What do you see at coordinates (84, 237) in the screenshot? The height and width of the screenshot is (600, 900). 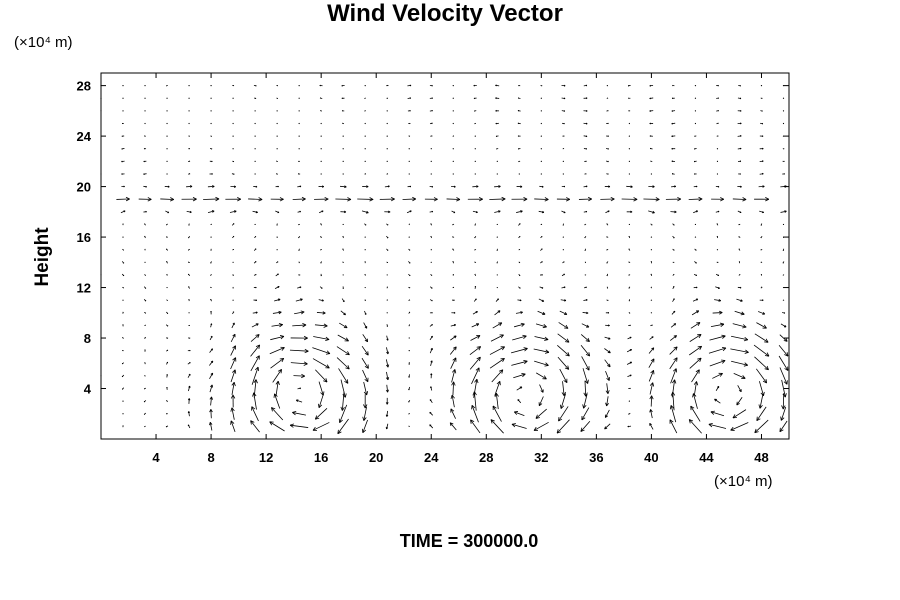 I see `y-tick-label: 16` at bounding box center [84, 237].